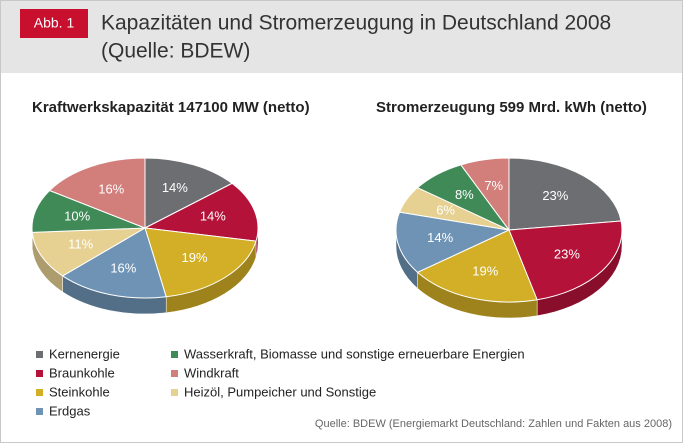  What do you see at coordinates (70, 410) in the screenshot?
I see `legend-label: Erdgas` at bounding box center [70, 410].